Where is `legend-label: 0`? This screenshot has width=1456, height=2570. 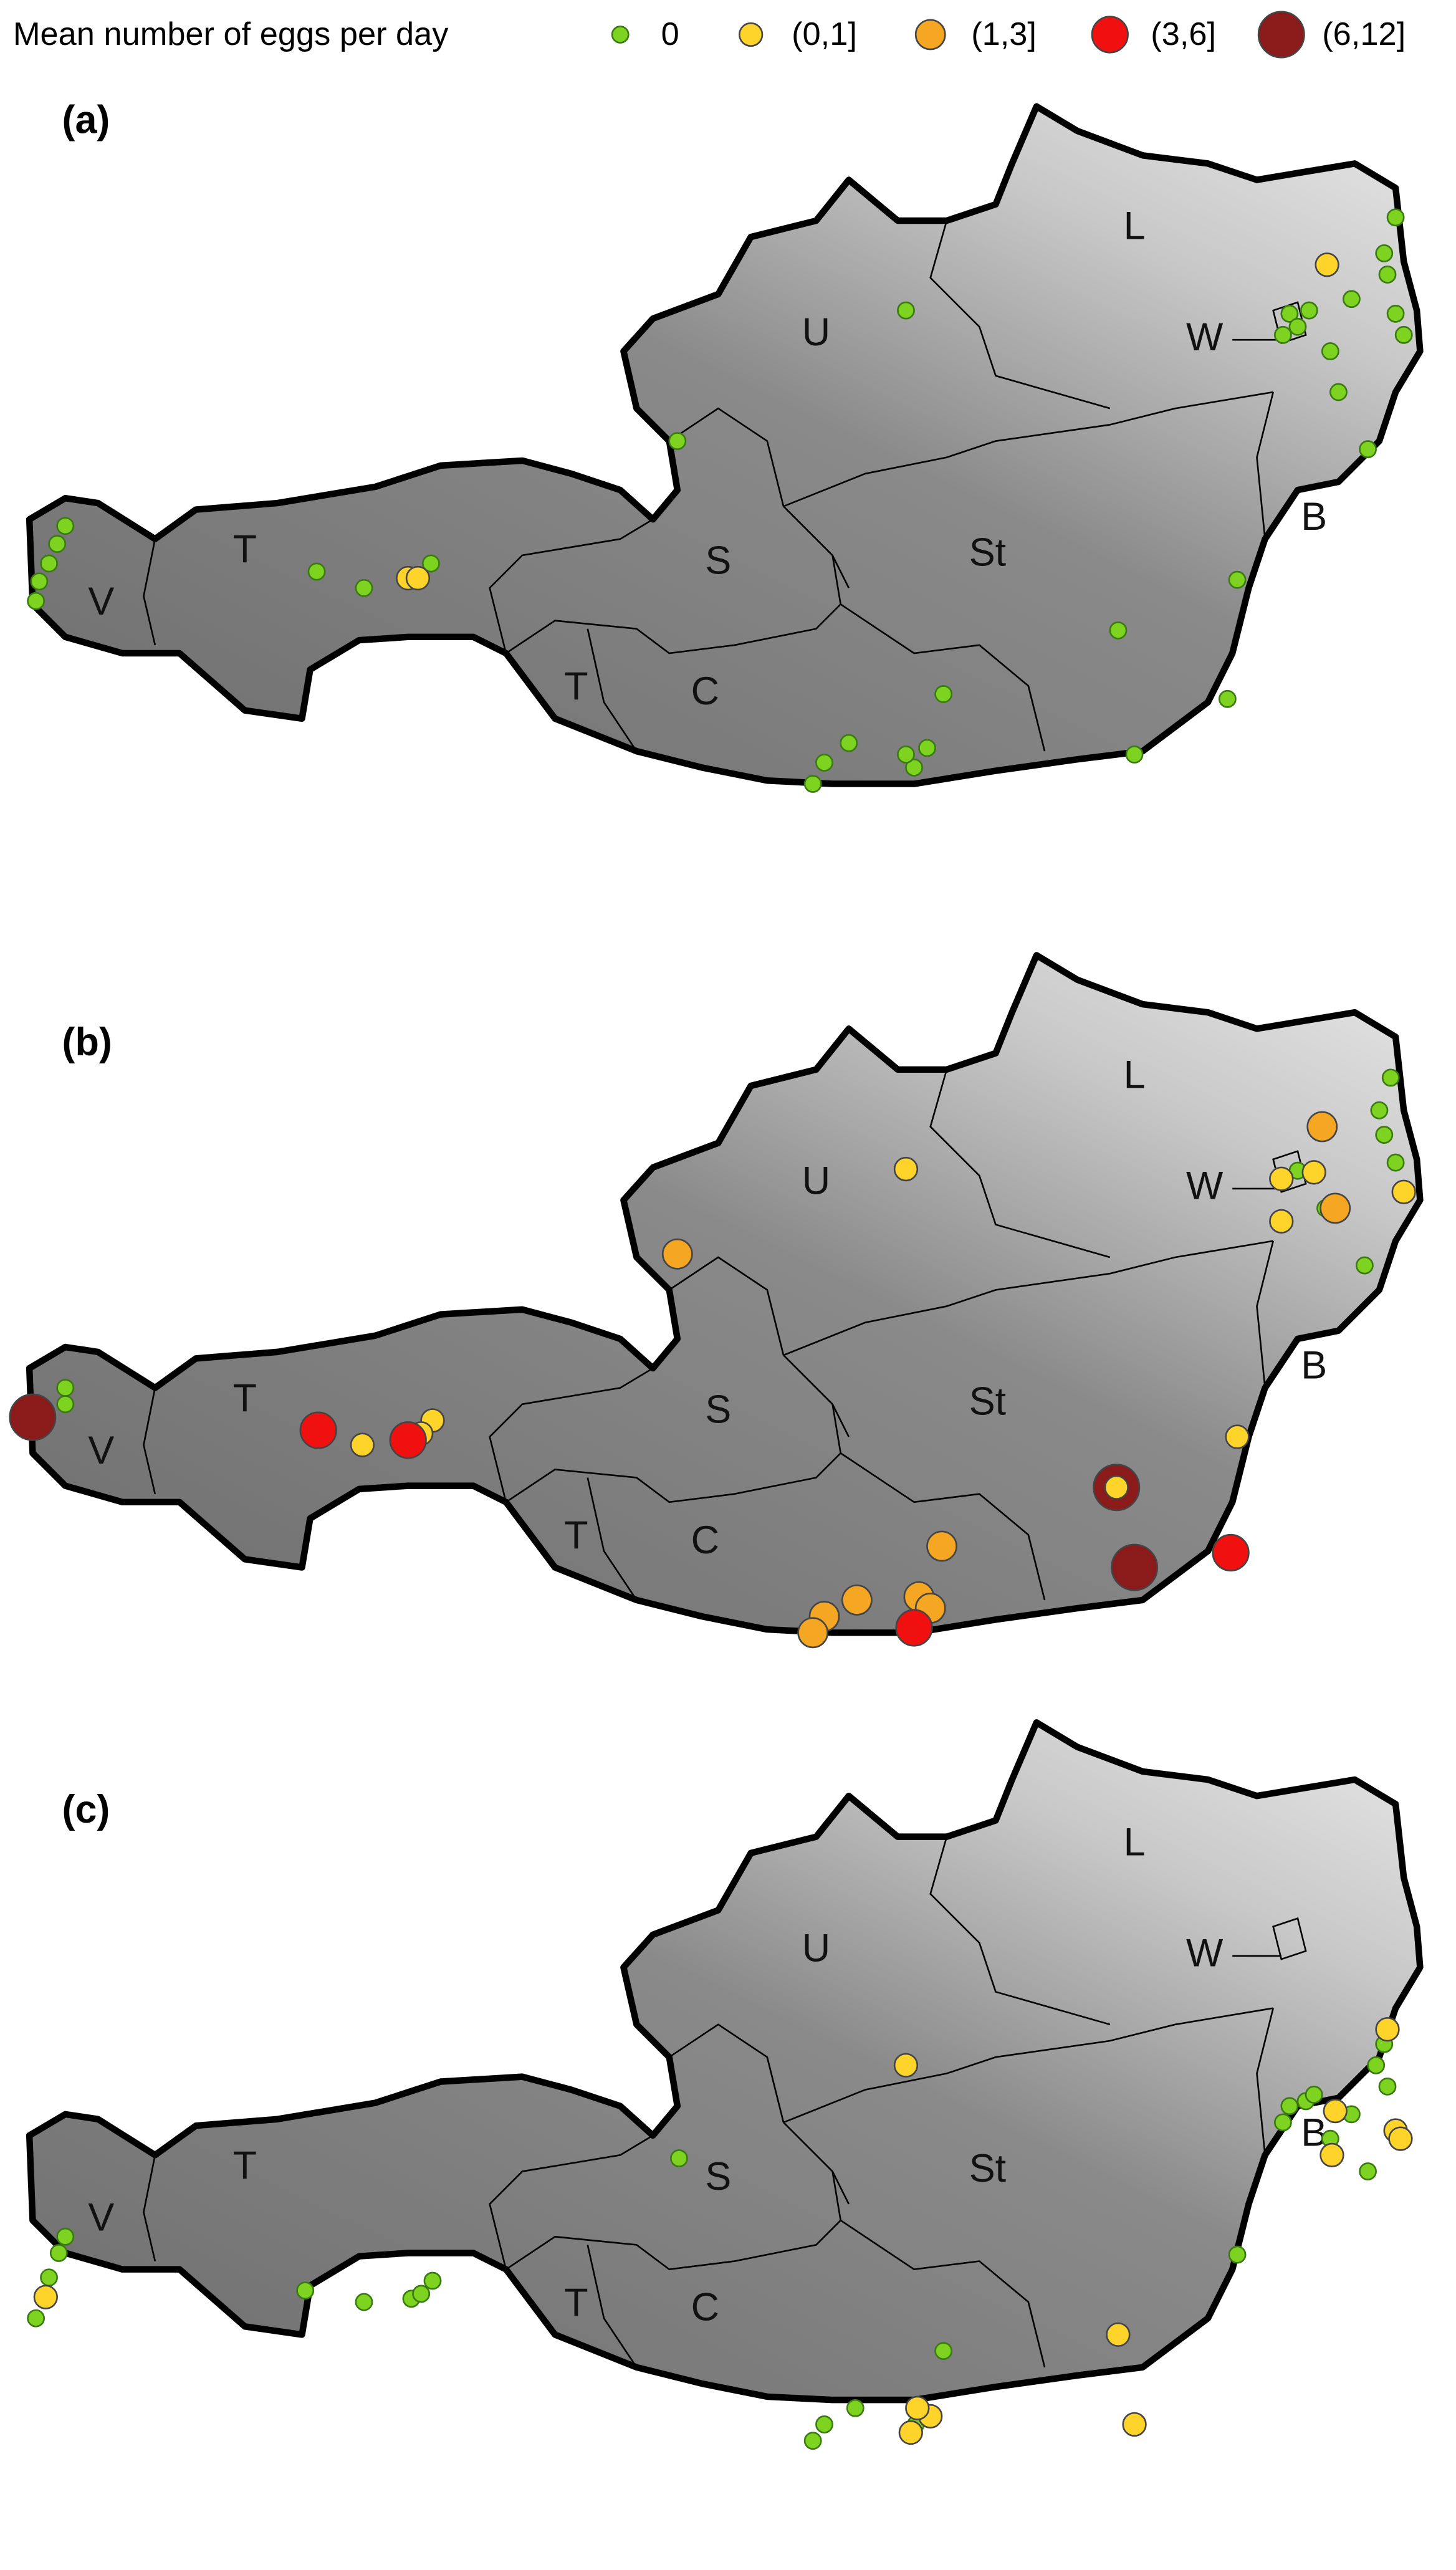
legend-label: 0 is located at coordinates (670, 34).